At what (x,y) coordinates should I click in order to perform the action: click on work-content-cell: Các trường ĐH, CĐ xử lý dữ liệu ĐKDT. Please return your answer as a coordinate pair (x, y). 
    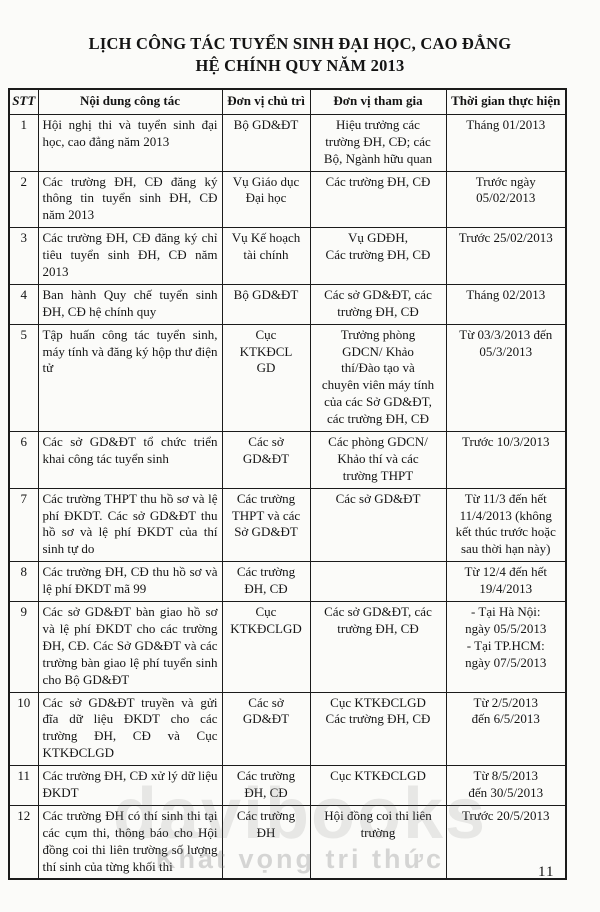
    Looking at the image, I should click on (130, 785).